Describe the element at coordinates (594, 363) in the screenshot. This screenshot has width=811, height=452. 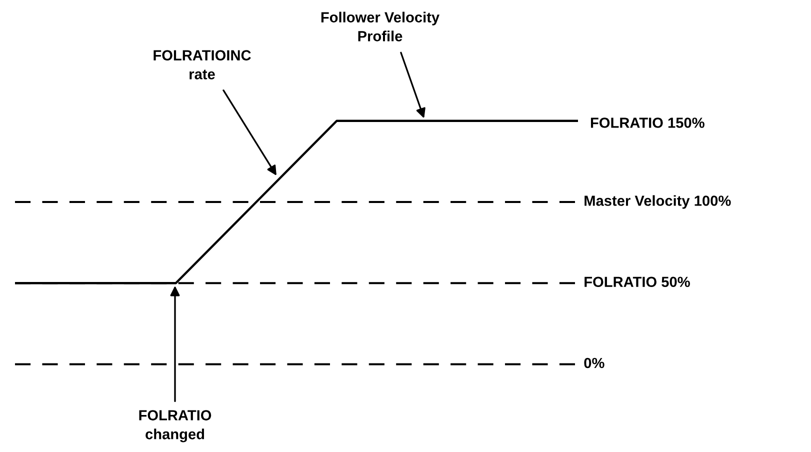
I see `ref-line-label: 0%` at that location.